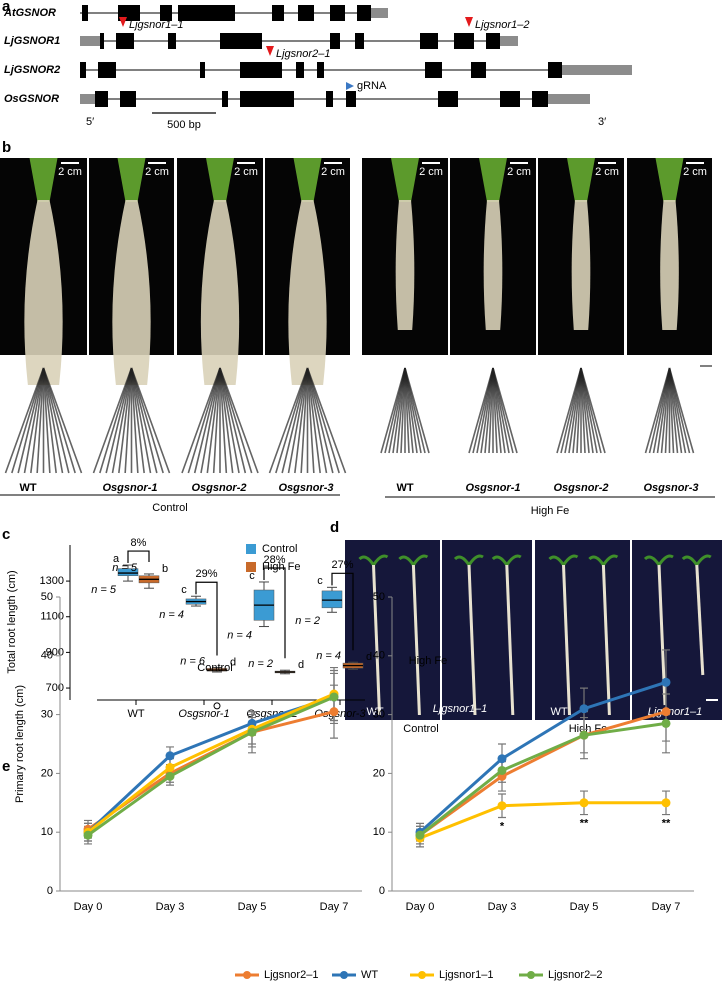 This screenshot has width=724, height=997. Describe the element at coordinates (666, 907) in the screenshot. I see `x-tick-label: Day 7` at that location.